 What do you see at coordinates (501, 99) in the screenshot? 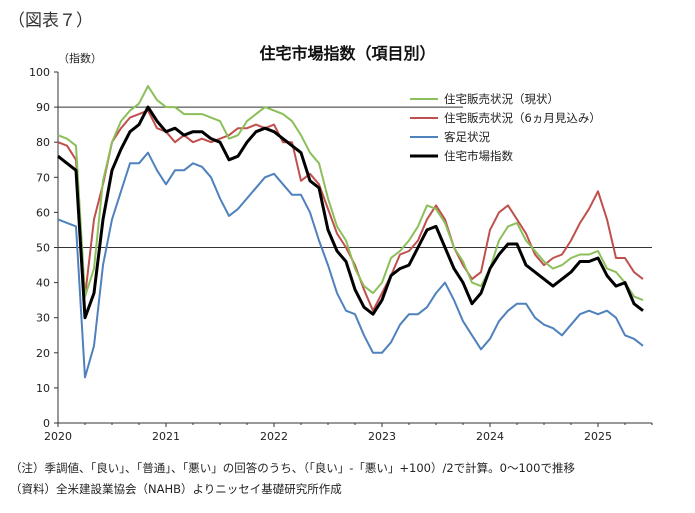
I see `legend-label-current_sales: 住宅販売状況（現状）` at bounding box center [501, 99].